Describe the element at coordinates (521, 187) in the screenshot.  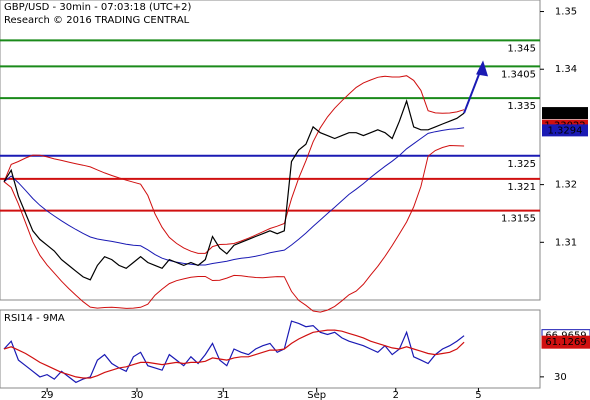
I see `level-label: 1.321` at that location.